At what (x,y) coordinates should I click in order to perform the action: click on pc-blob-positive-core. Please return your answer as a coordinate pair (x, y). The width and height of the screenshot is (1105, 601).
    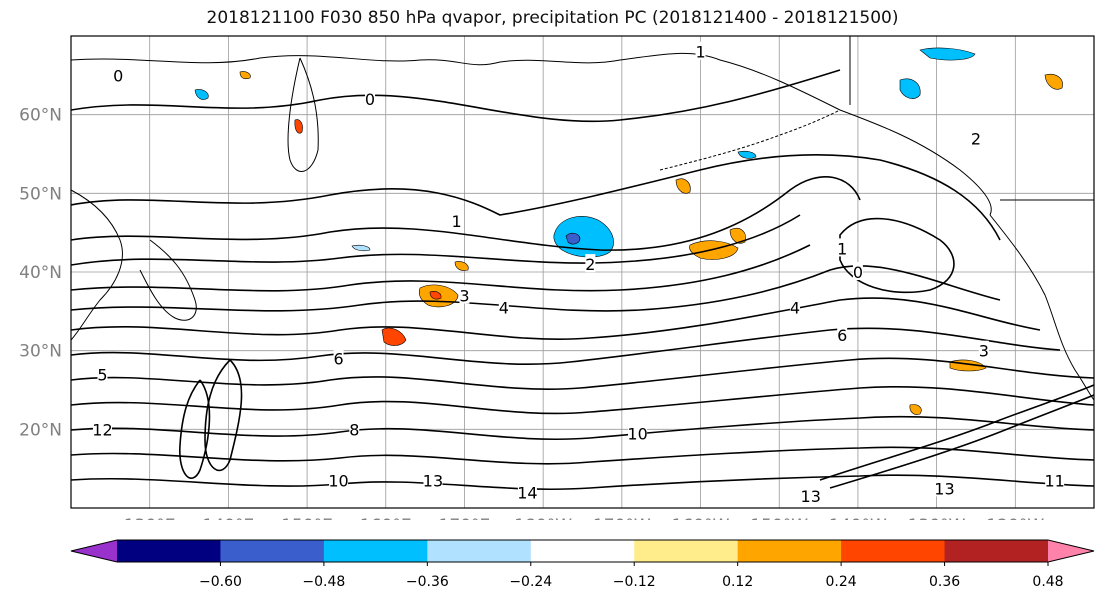
    Looking at the image, I should click on (435, 295).